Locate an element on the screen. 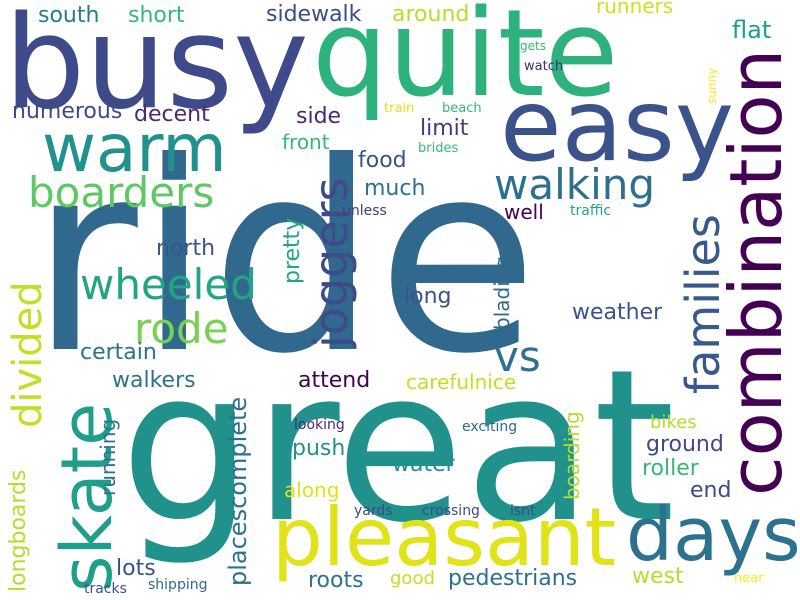  word-bikes: bikes is located at coordinates (673, 422).